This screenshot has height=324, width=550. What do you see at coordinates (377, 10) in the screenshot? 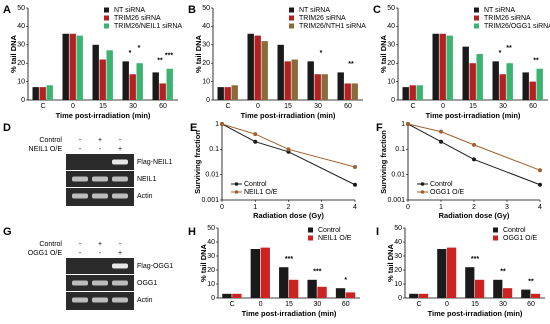
I see `panel-letter: C` at bounding box center [377, 10].